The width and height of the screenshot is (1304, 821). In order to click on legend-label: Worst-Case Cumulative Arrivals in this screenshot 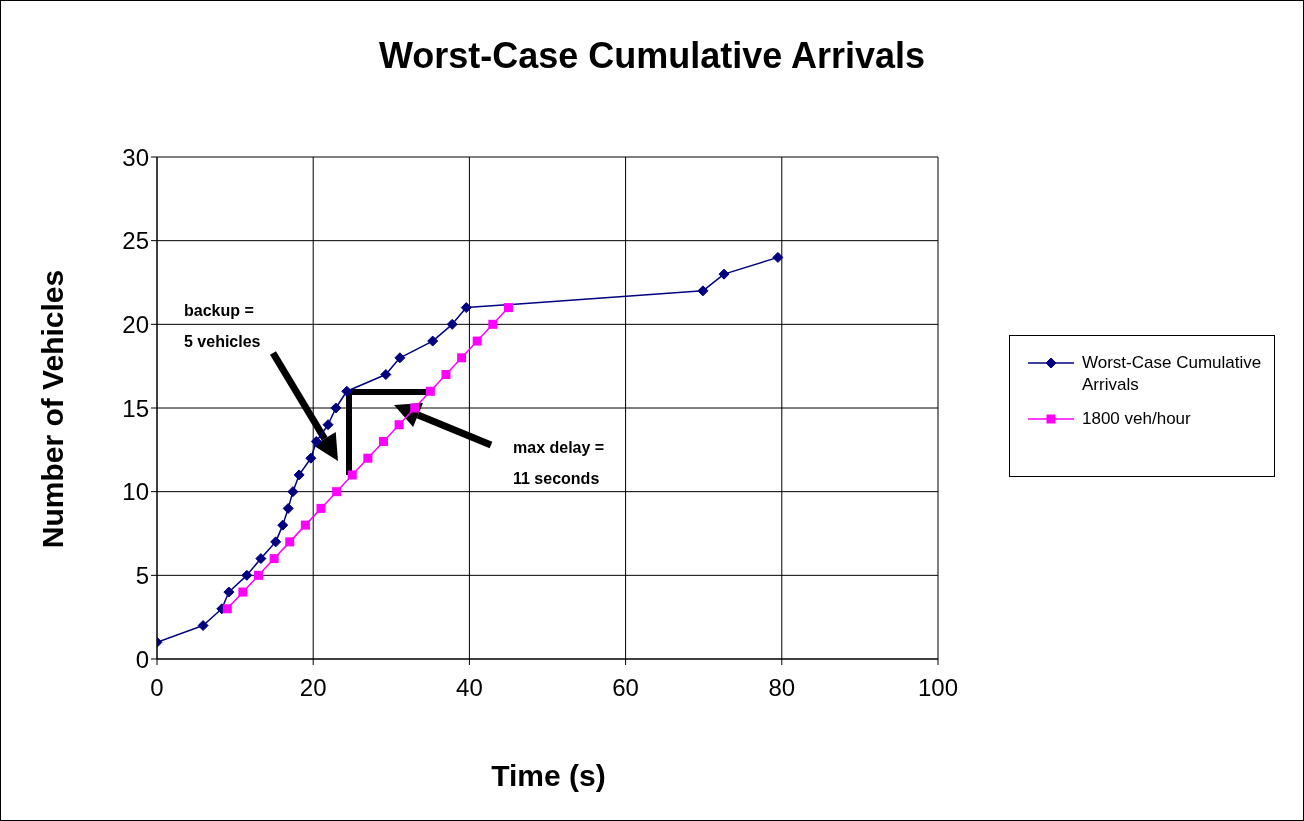, I will do `click(1172, 374)`.